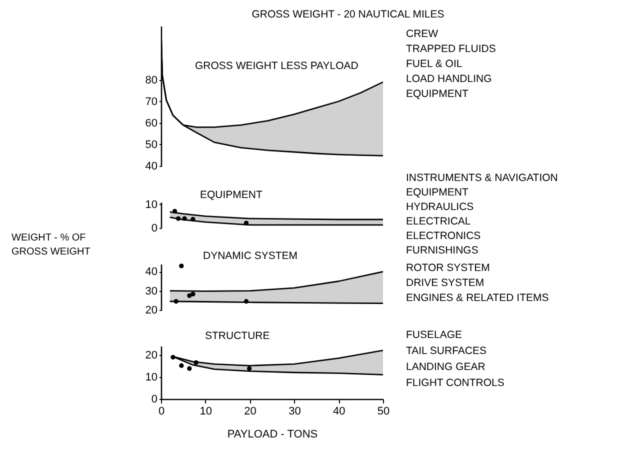  Describe the element at coordinates (151, 291) in the screenshot. I see `y-tick-label: 30` at that location.